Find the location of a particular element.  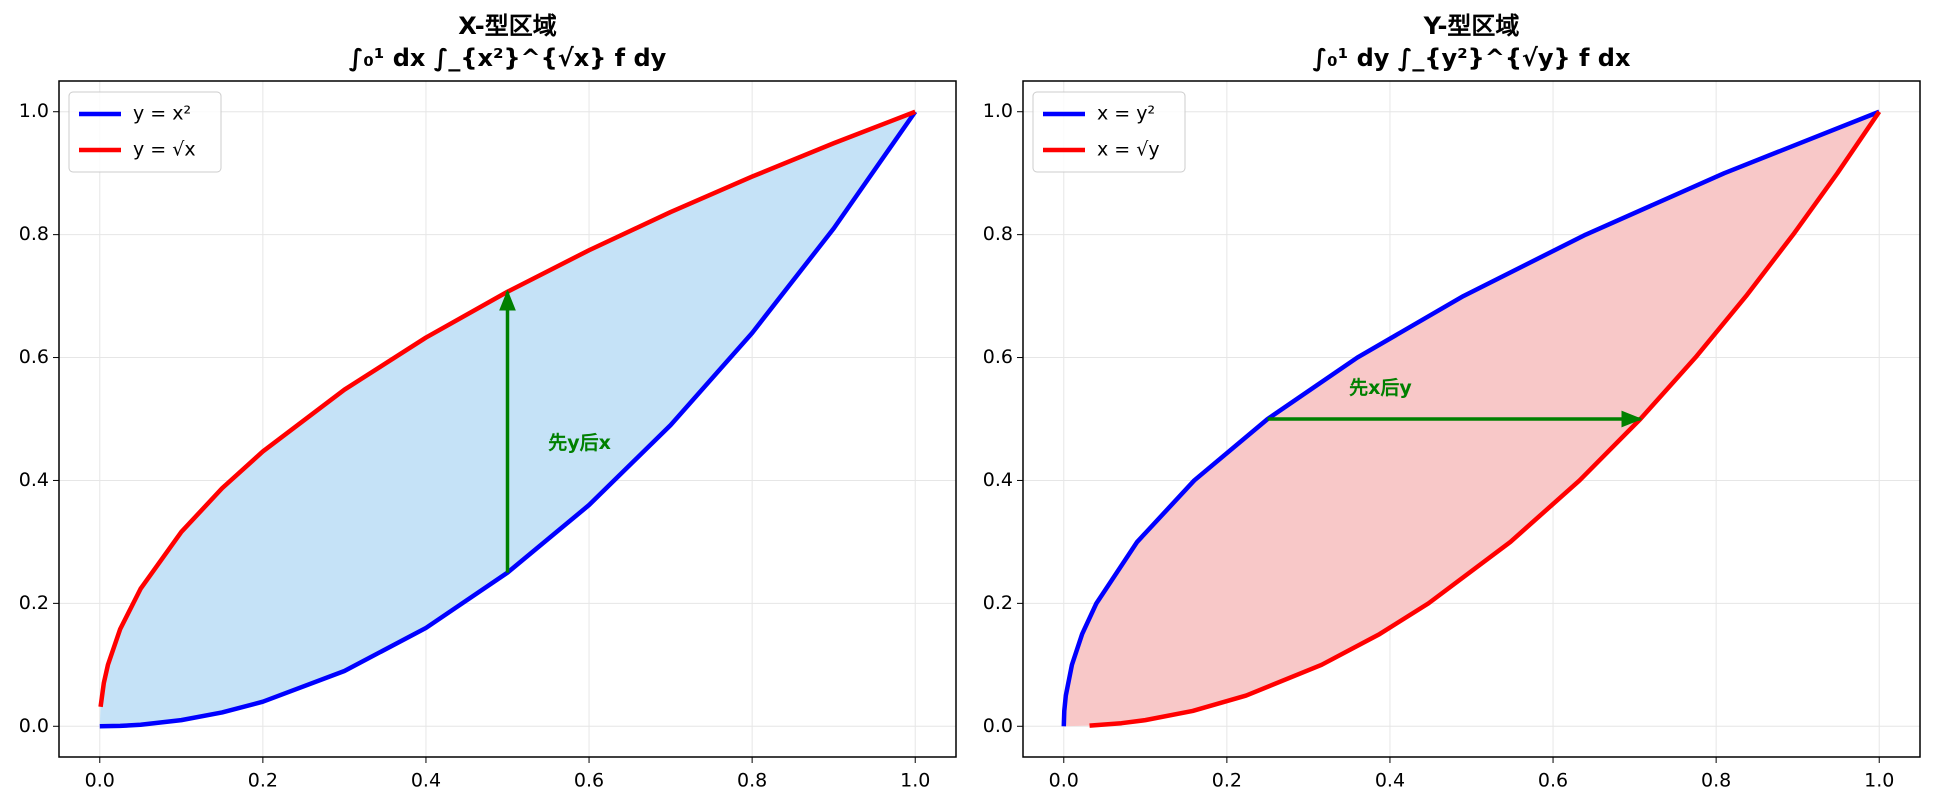

legend-label: y = √x is located at coordinates (164, 150).